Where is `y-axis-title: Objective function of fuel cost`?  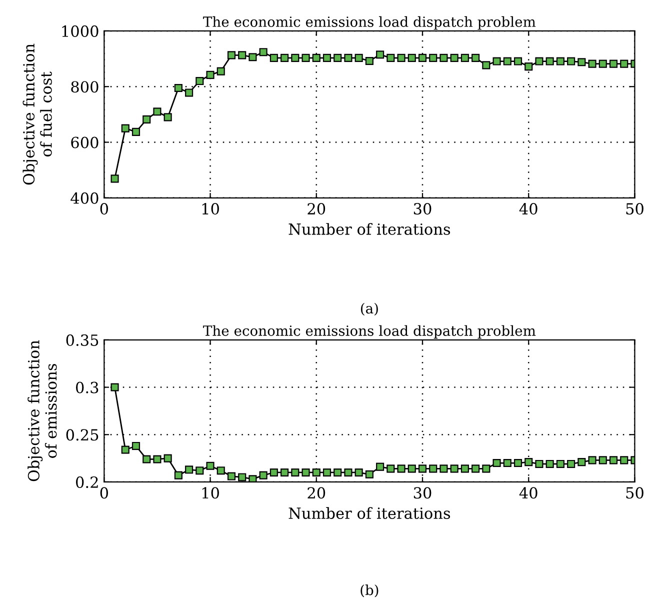 y-axis-title: Objective function of fuel cost is located at coordinates (37, 114).